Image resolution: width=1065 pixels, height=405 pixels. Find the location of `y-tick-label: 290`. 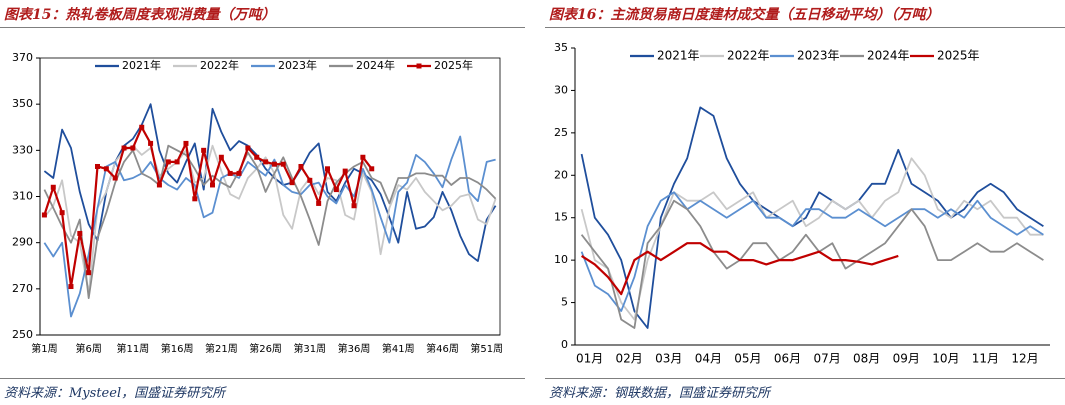

y-tick-label: 290 is located at coordinates (22, 242).